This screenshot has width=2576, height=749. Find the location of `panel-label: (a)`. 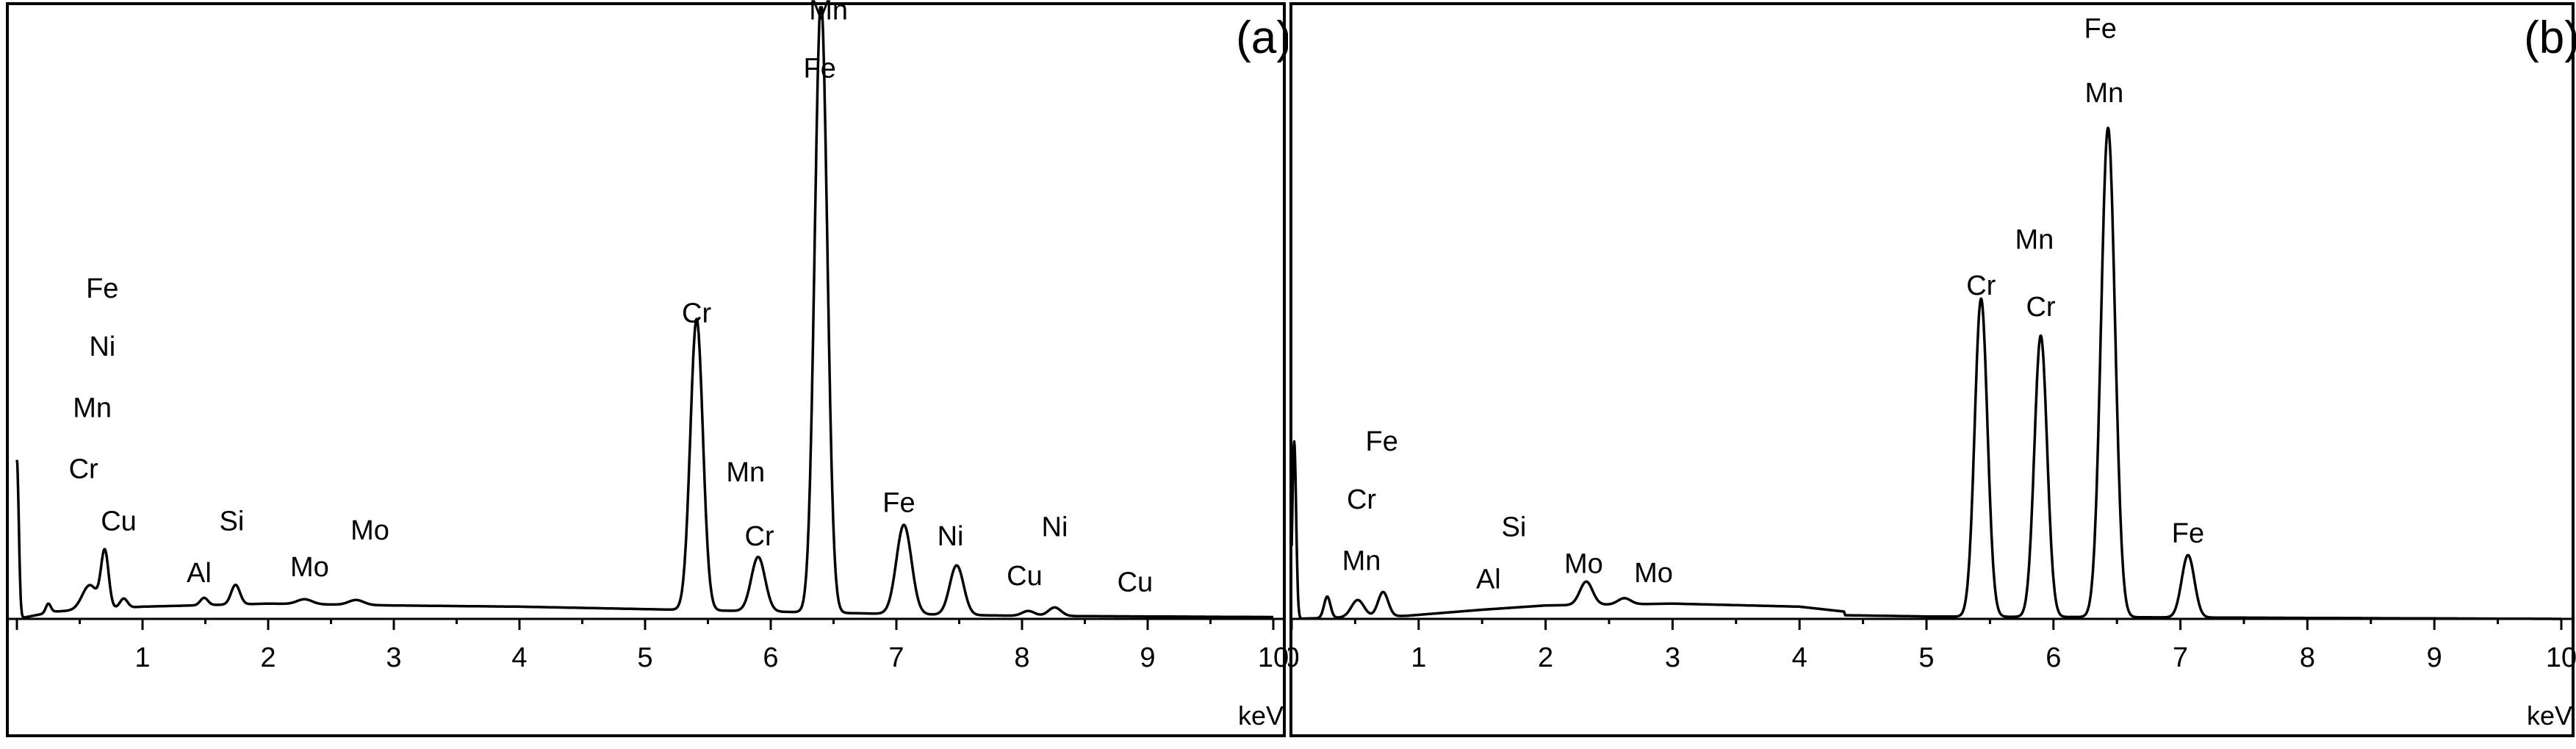

panel-label: (a) is located at coordinates (1262, 37).